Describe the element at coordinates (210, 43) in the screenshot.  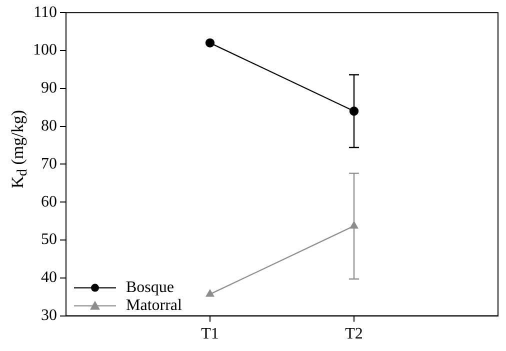
I see `point` at that location.